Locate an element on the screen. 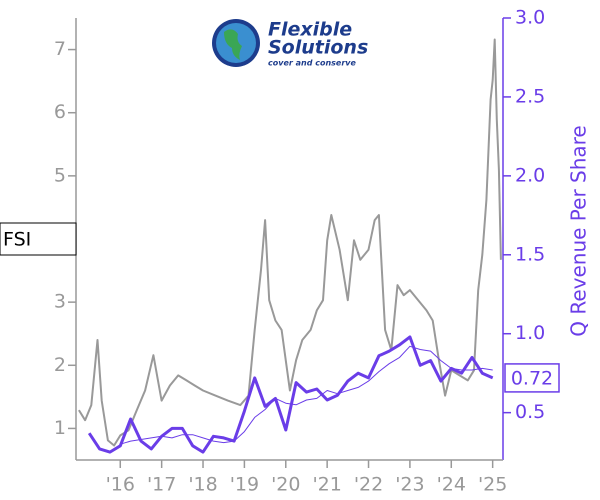 Image resolution: width=600 pixels, height=500 pixels. logo-line2: Solutions is located at coordinates (318, 48).